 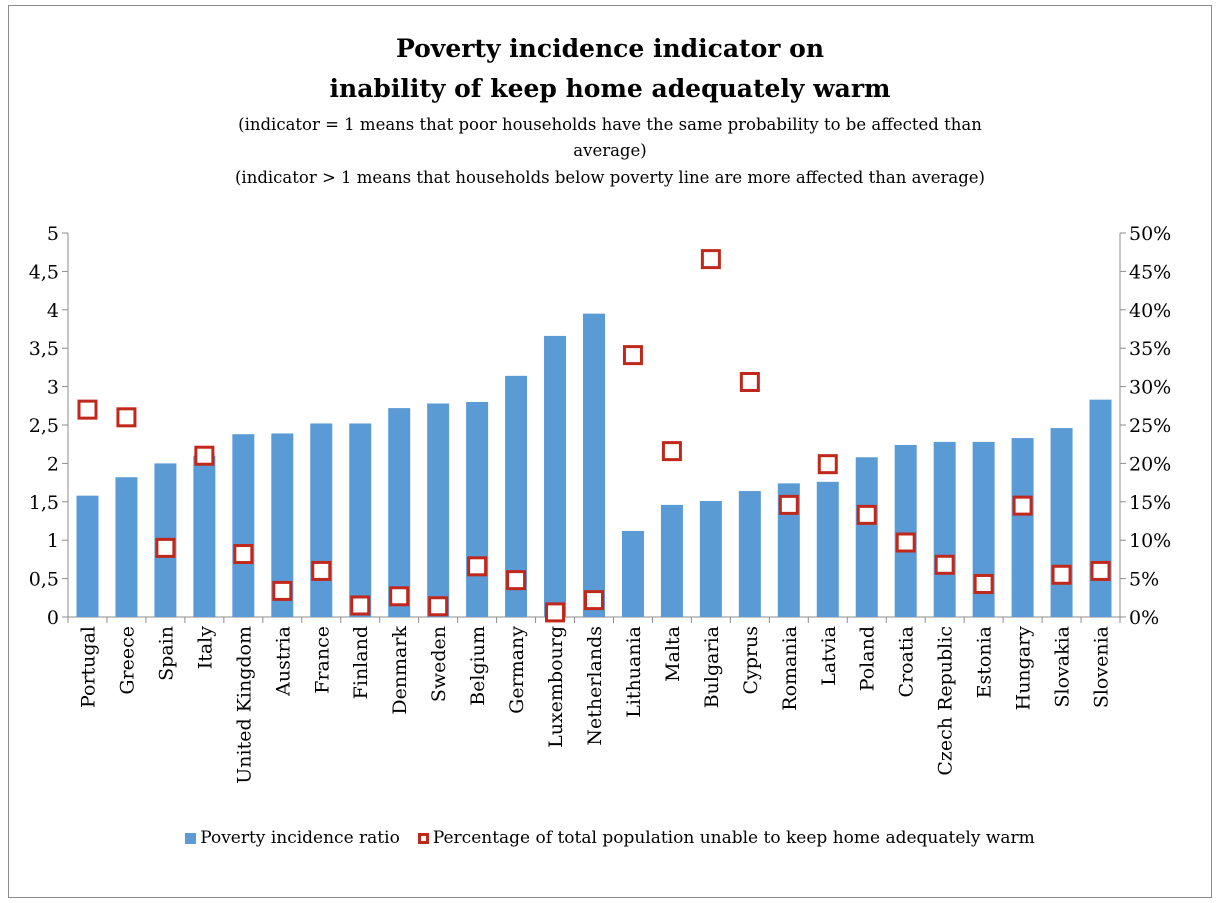 What do you see at coordinates (556, 687) in the screenshot?
I see `x-tick-label: Luxembourg` at bounding box center [556, 687].